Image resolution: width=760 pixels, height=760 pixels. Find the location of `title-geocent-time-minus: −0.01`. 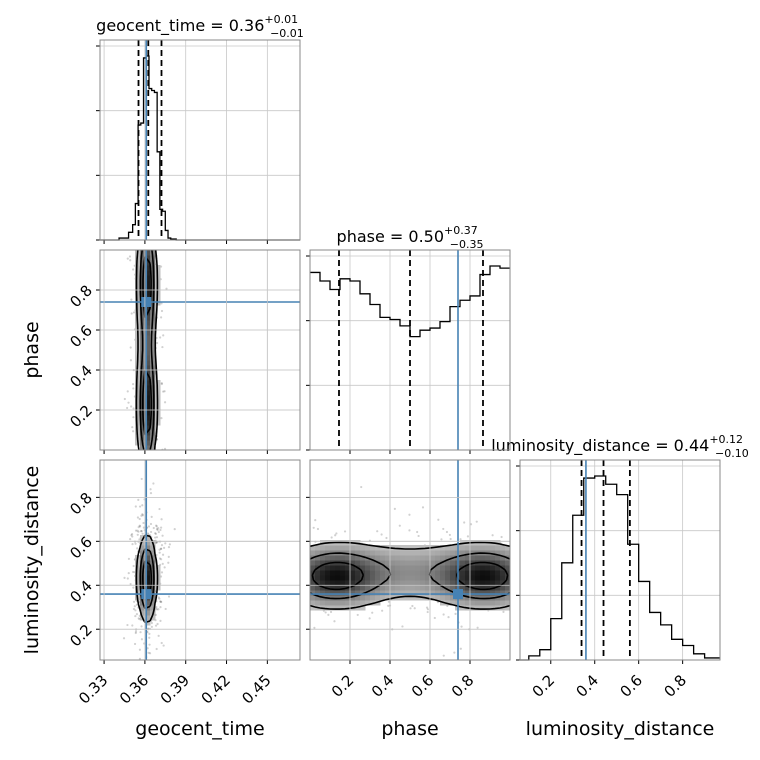

title-geocent-time-minus: −0.01 is located at coordinates (287, 33).